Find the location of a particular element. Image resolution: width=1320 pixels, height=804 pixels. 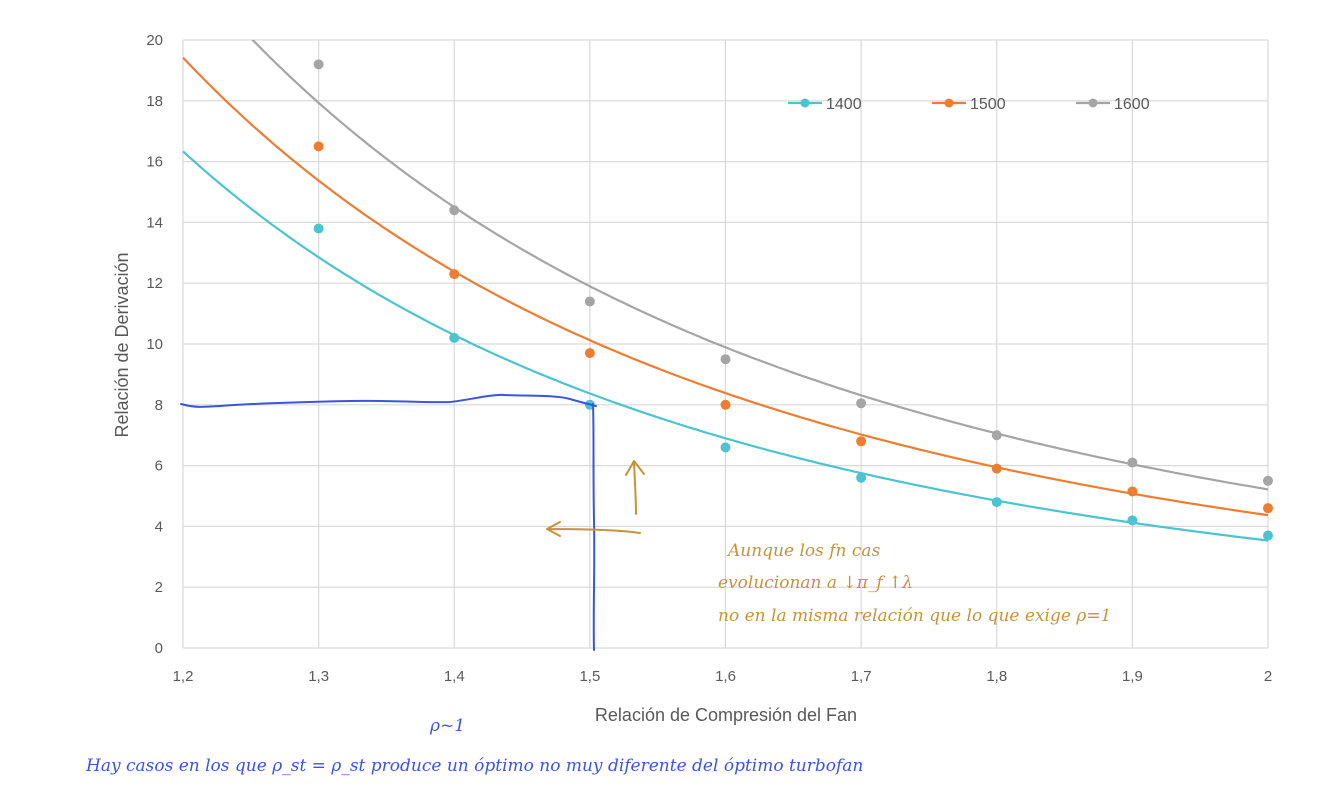

x-tick-label: 1,7 is located at coordinates (861, 676).